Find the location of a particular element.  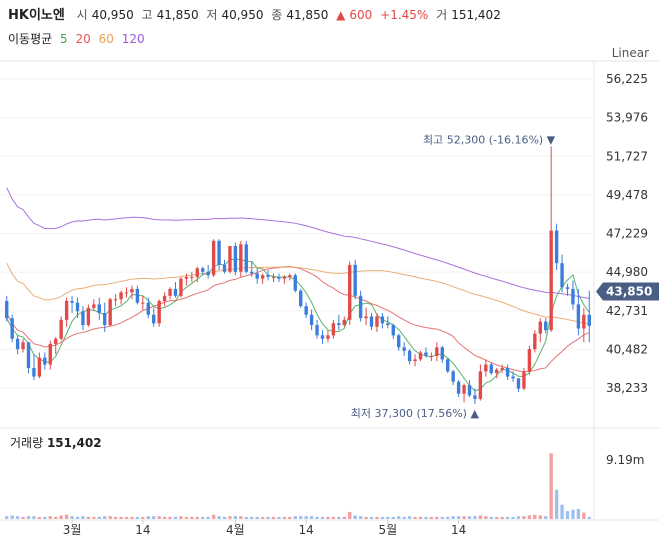

current-price-badge is located at coordinates (627, 291).